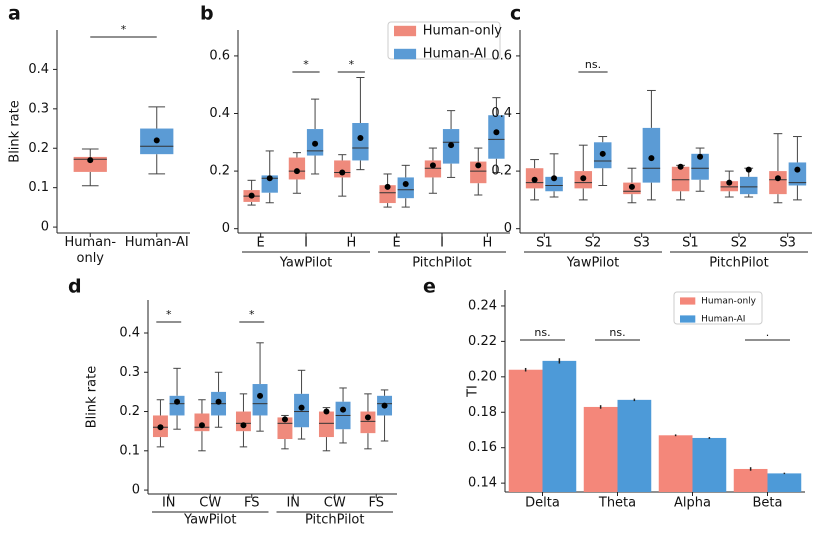 The height and width of the screenshot is (535, 831). What do you see at coordinates (501, 55) in the screenshot?
I see `y-tick-label: 0.6` at bounding box center [501, 55].